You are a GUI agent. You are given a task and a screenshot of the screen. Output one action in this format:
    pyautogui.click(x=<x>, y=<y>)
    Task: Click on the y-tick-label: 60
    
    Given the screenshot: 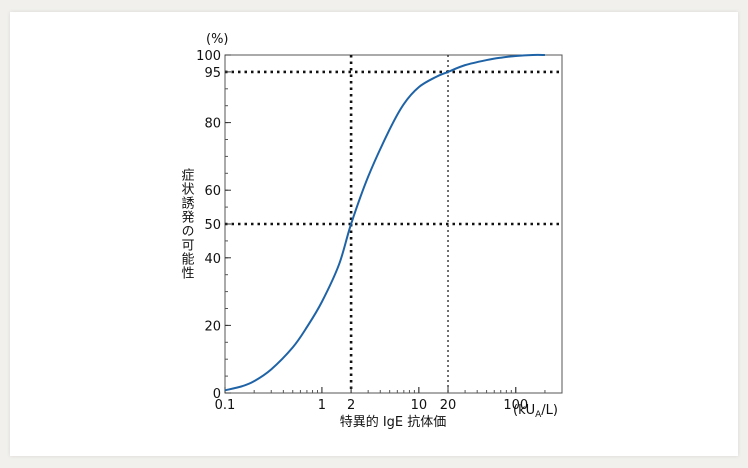 What is the action you would take?
    pyautogui.click(x=212, y=191)
    